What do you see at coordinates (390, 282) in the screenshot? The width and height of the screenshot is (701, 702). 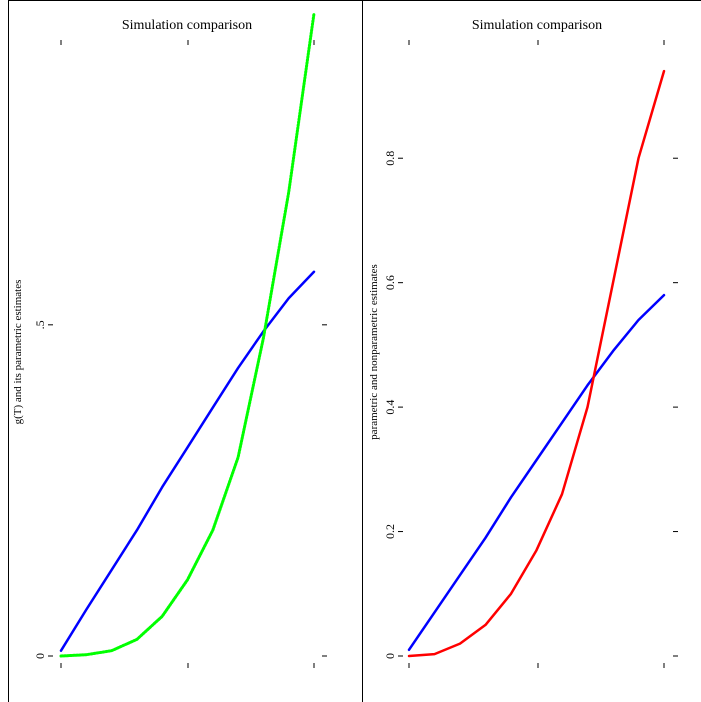 I see `y-tick-label: 0.6` at bounding box center [390, 282].